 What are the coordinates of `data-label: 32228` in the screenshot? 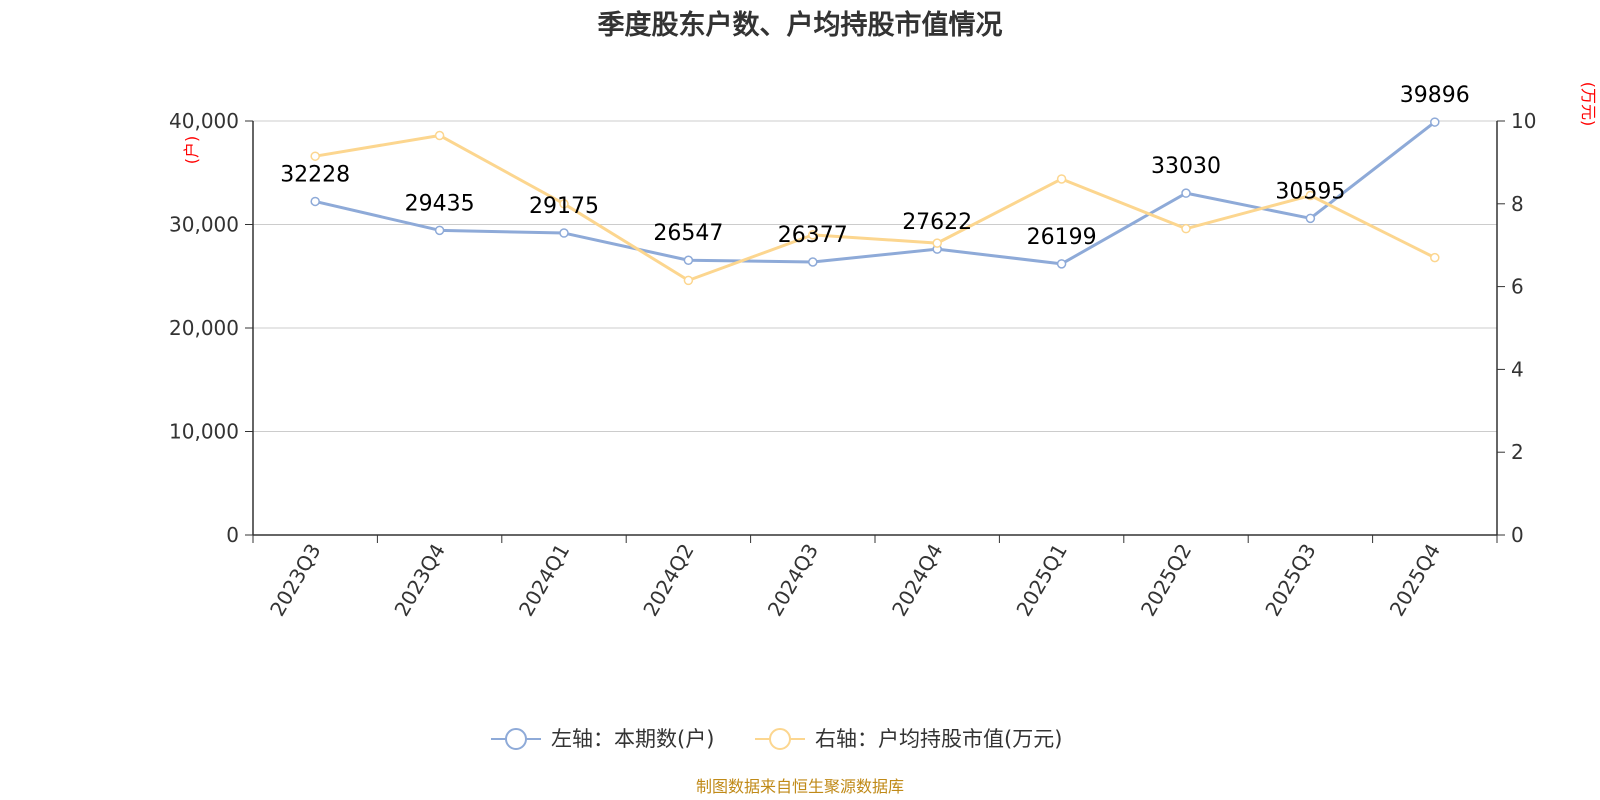 It's located at (315, 174).